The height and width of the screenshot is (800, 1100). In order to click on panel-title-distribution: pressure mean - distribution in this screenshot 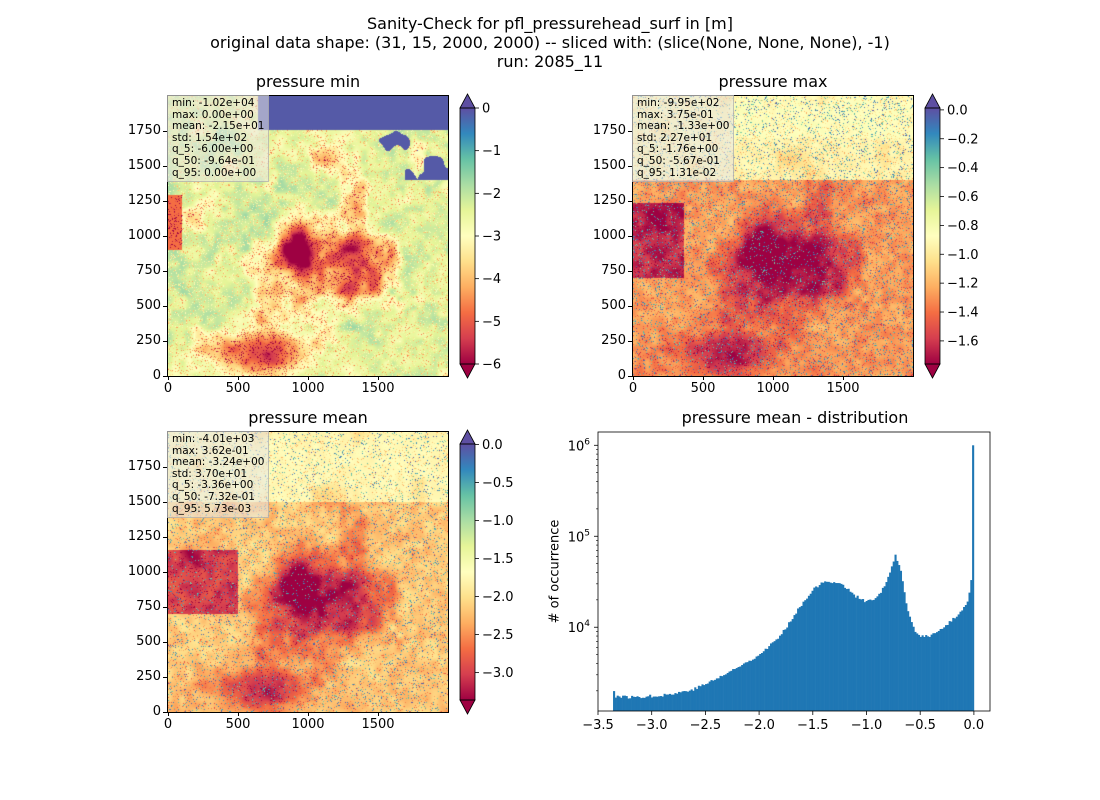, I will do `click(795, 417)`.